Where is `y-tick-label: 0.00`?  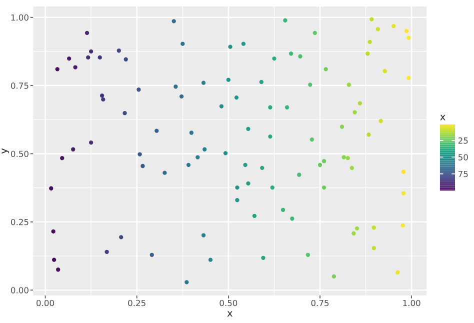
y-tick-label: 0.00 is located at coordinates (19, 290).